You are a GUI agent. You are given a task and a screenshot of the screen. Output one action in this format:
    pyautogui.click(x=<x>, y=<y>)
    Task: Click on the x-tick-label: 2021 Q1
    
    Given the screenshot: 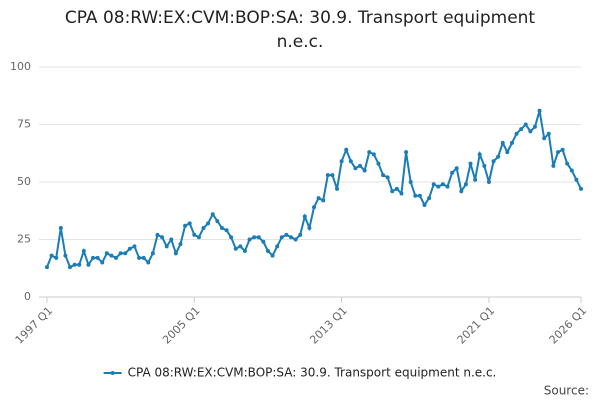 What is the action you would take?
    pyautogui.click(x=476, y=325)
    